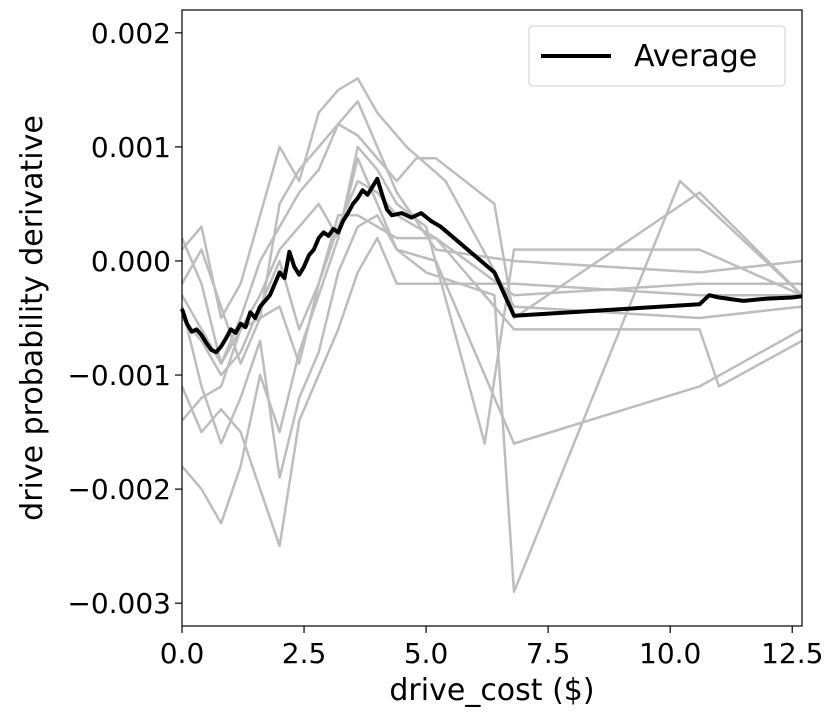  I want to click on y-tick-label: −0.001, so click(119, 375).